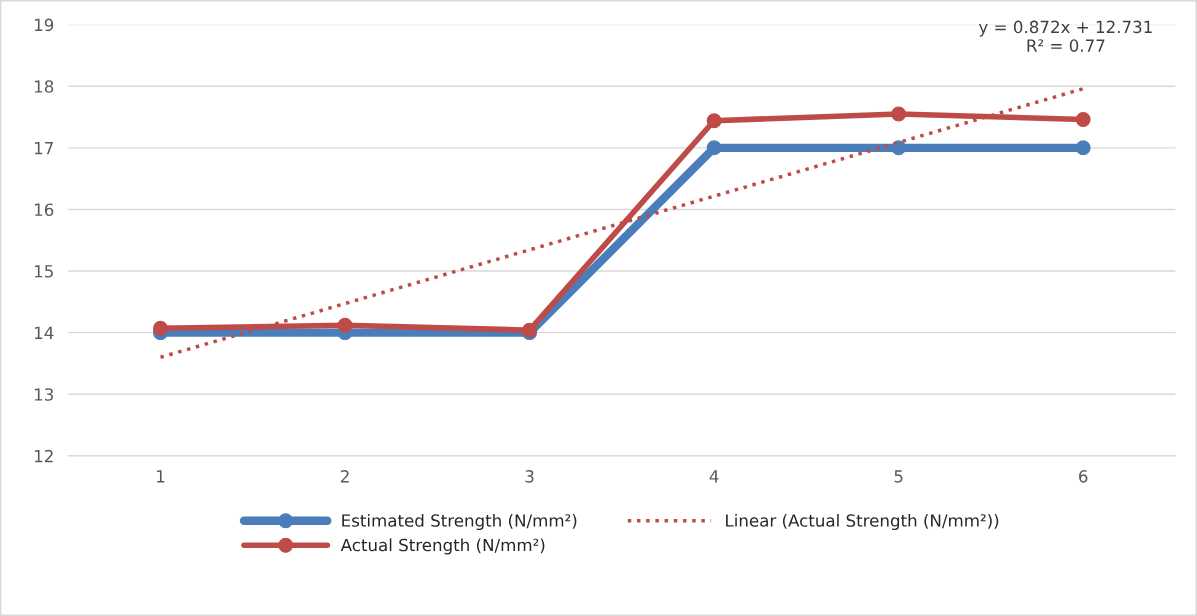  I want to click on legend-label: Actual Strength (N/mm²), so click(442, 546).